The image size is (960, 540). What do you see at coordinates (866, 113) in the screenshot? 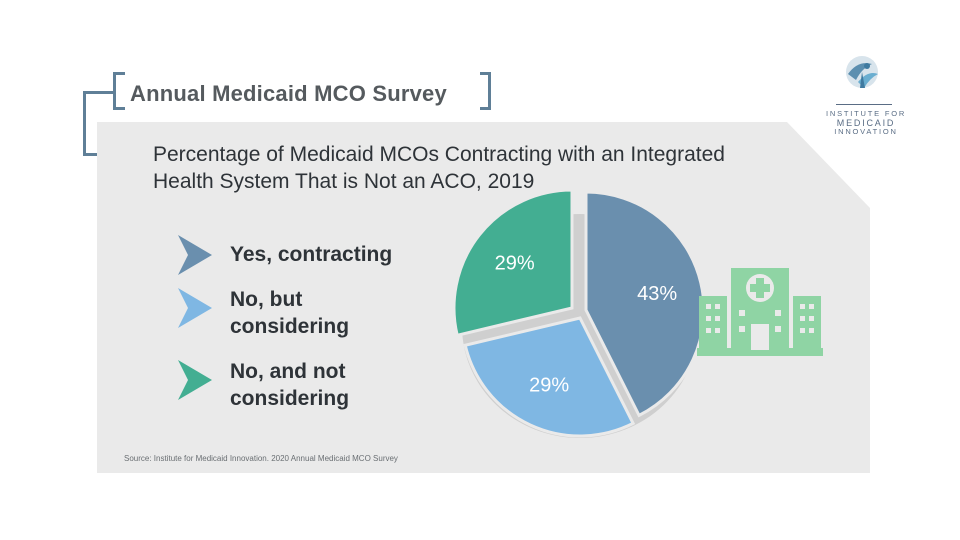
I see `logo-line-1: INSTITUTE FOR` at bounding box center [866, 113].